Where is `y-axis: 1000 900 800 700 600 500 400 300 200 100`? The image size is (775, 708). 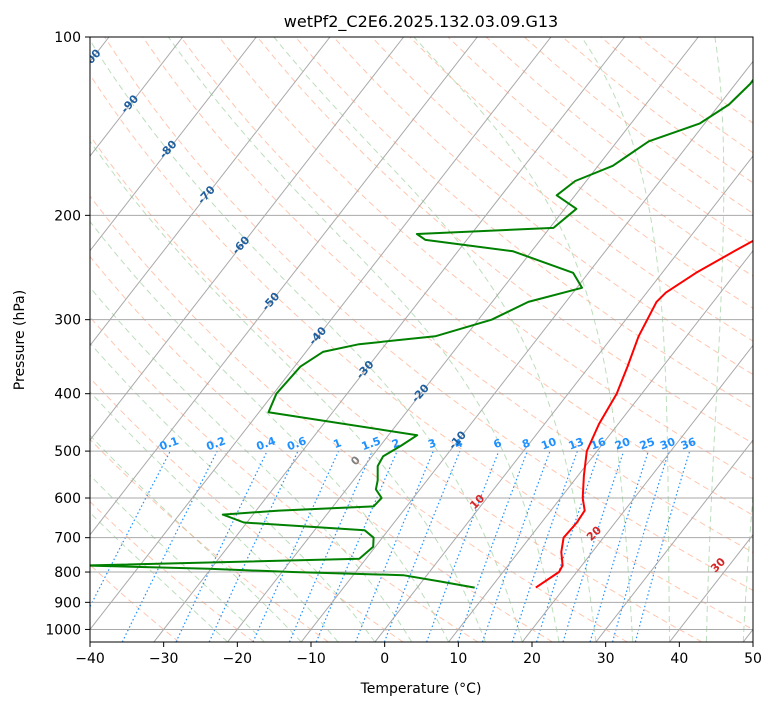
y-axis: 1000 900 800 700 600 500 400 300 200 100 is located at coordinates (67, 334).